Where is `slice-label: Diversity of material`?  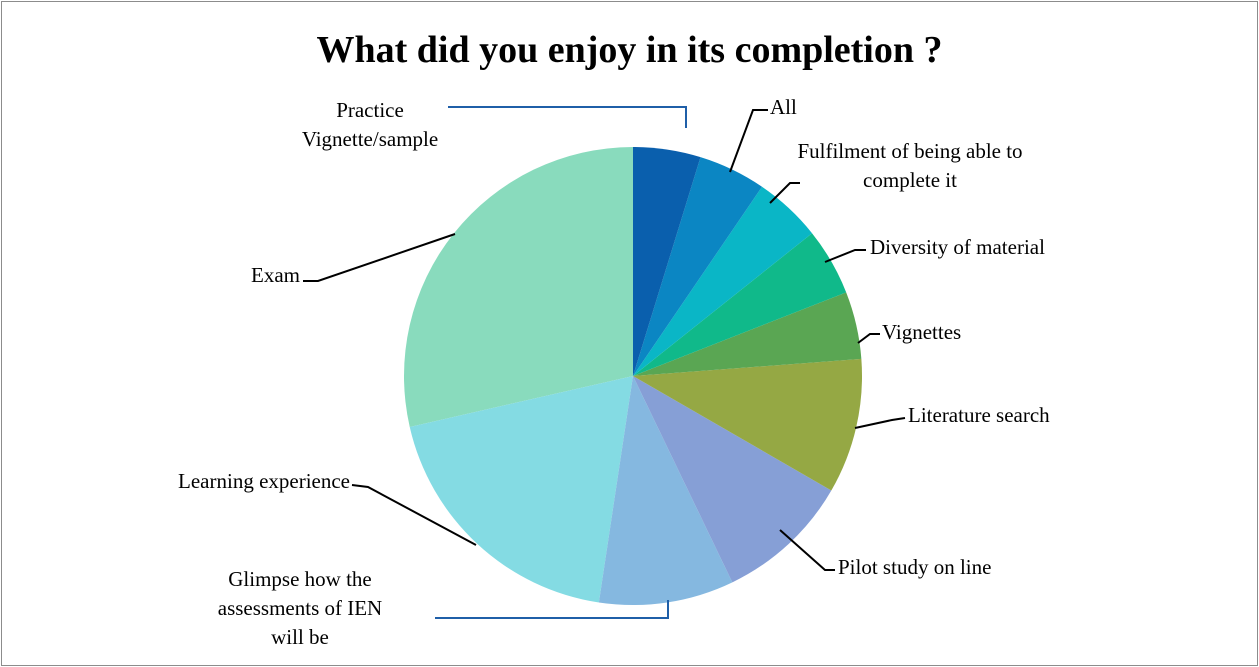 slice-label: Diversity of material is located at coordinates (957, 247).